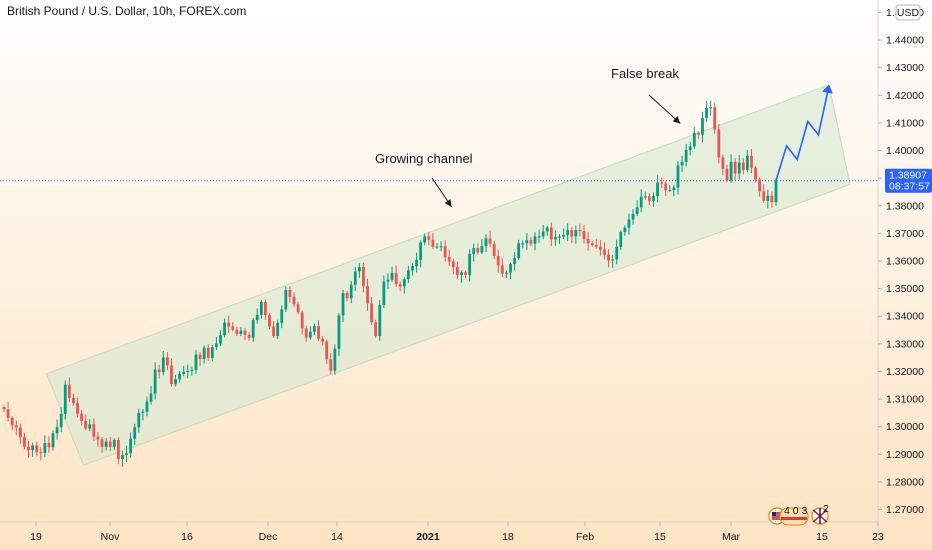 This screenshot has width=932, height=550. What do you see at coordinates (646, 95) in the screenshot?
I see `false-break-annotation: False break` at bounding box center [646, 95].